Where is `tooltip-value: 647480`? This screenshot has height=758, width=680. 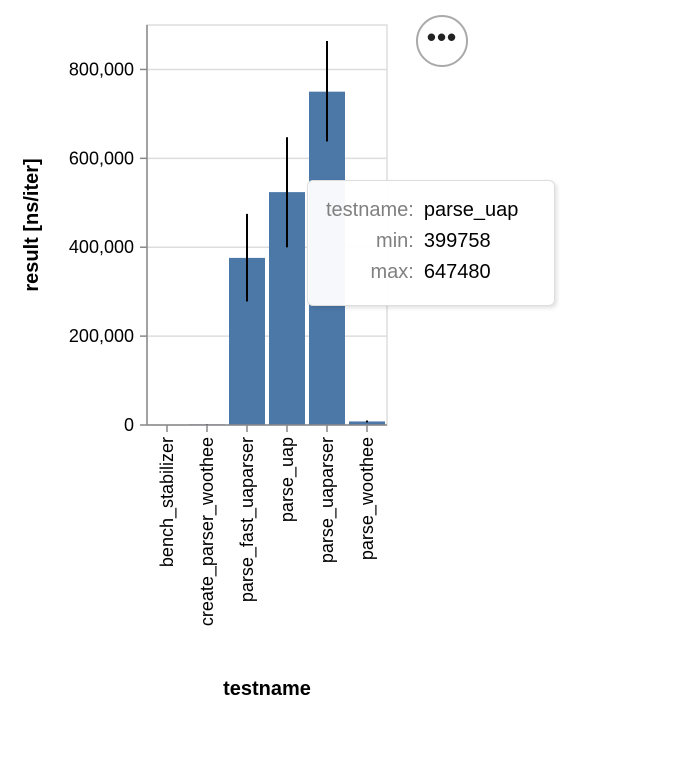 tooltip-value: 647480 is located at coordinates (457, 272).